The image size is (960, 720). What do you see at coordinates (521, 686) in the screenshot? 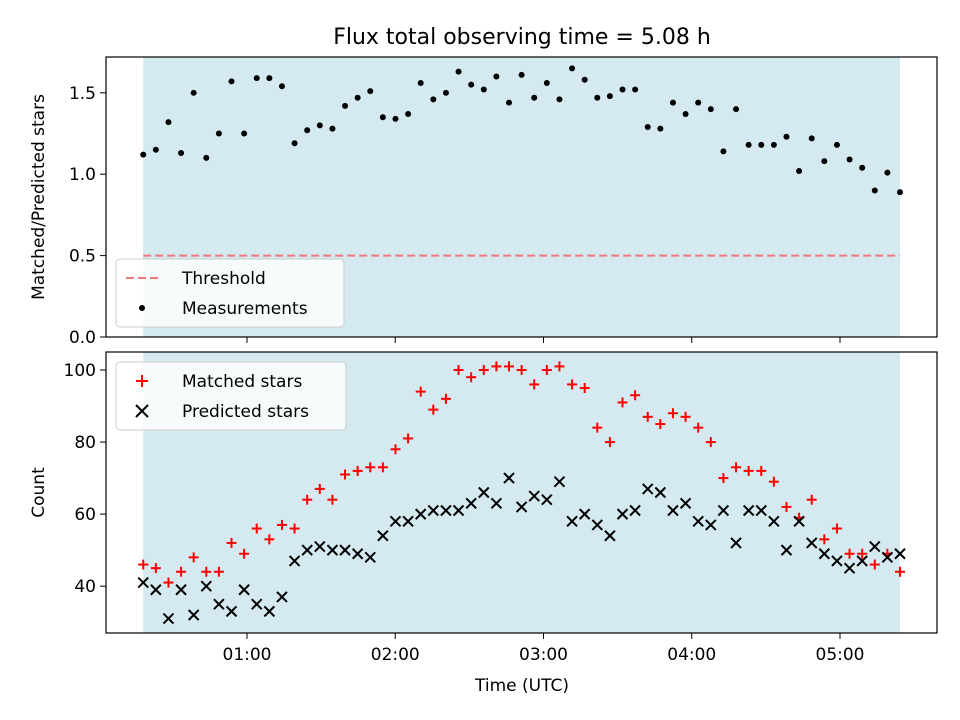
I see `x-axis-label: Time (UTC)` at bounding box center [521, 686].